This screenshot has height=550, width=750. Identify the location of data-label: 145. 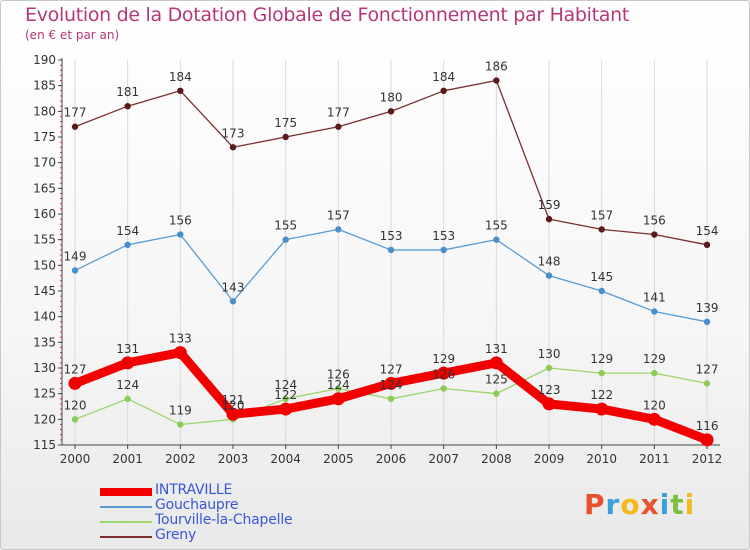
(601, 277).